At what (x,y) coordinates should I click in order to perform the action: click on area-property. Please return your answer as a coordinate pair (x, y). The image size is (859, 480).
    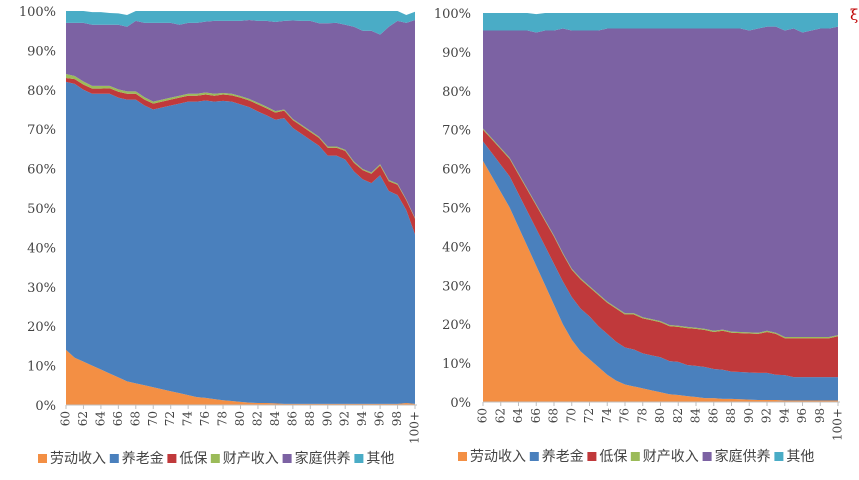
    Looking at the image, I should click on (240, 146).